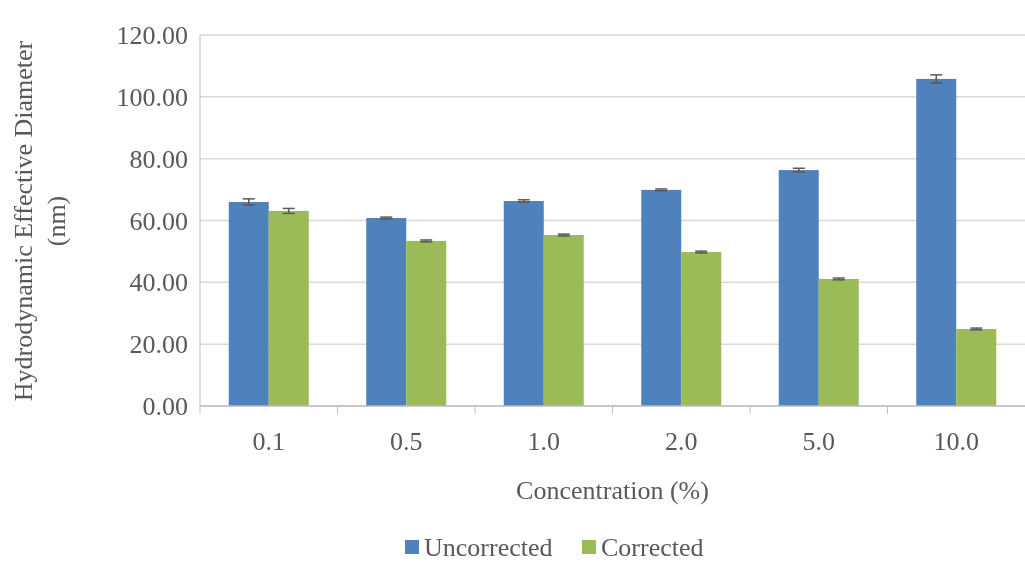  What do you see at coordinates (268, 441) in the screenshot?
I see `x-tick-label: 0.1` at bounding box center [268, 441].